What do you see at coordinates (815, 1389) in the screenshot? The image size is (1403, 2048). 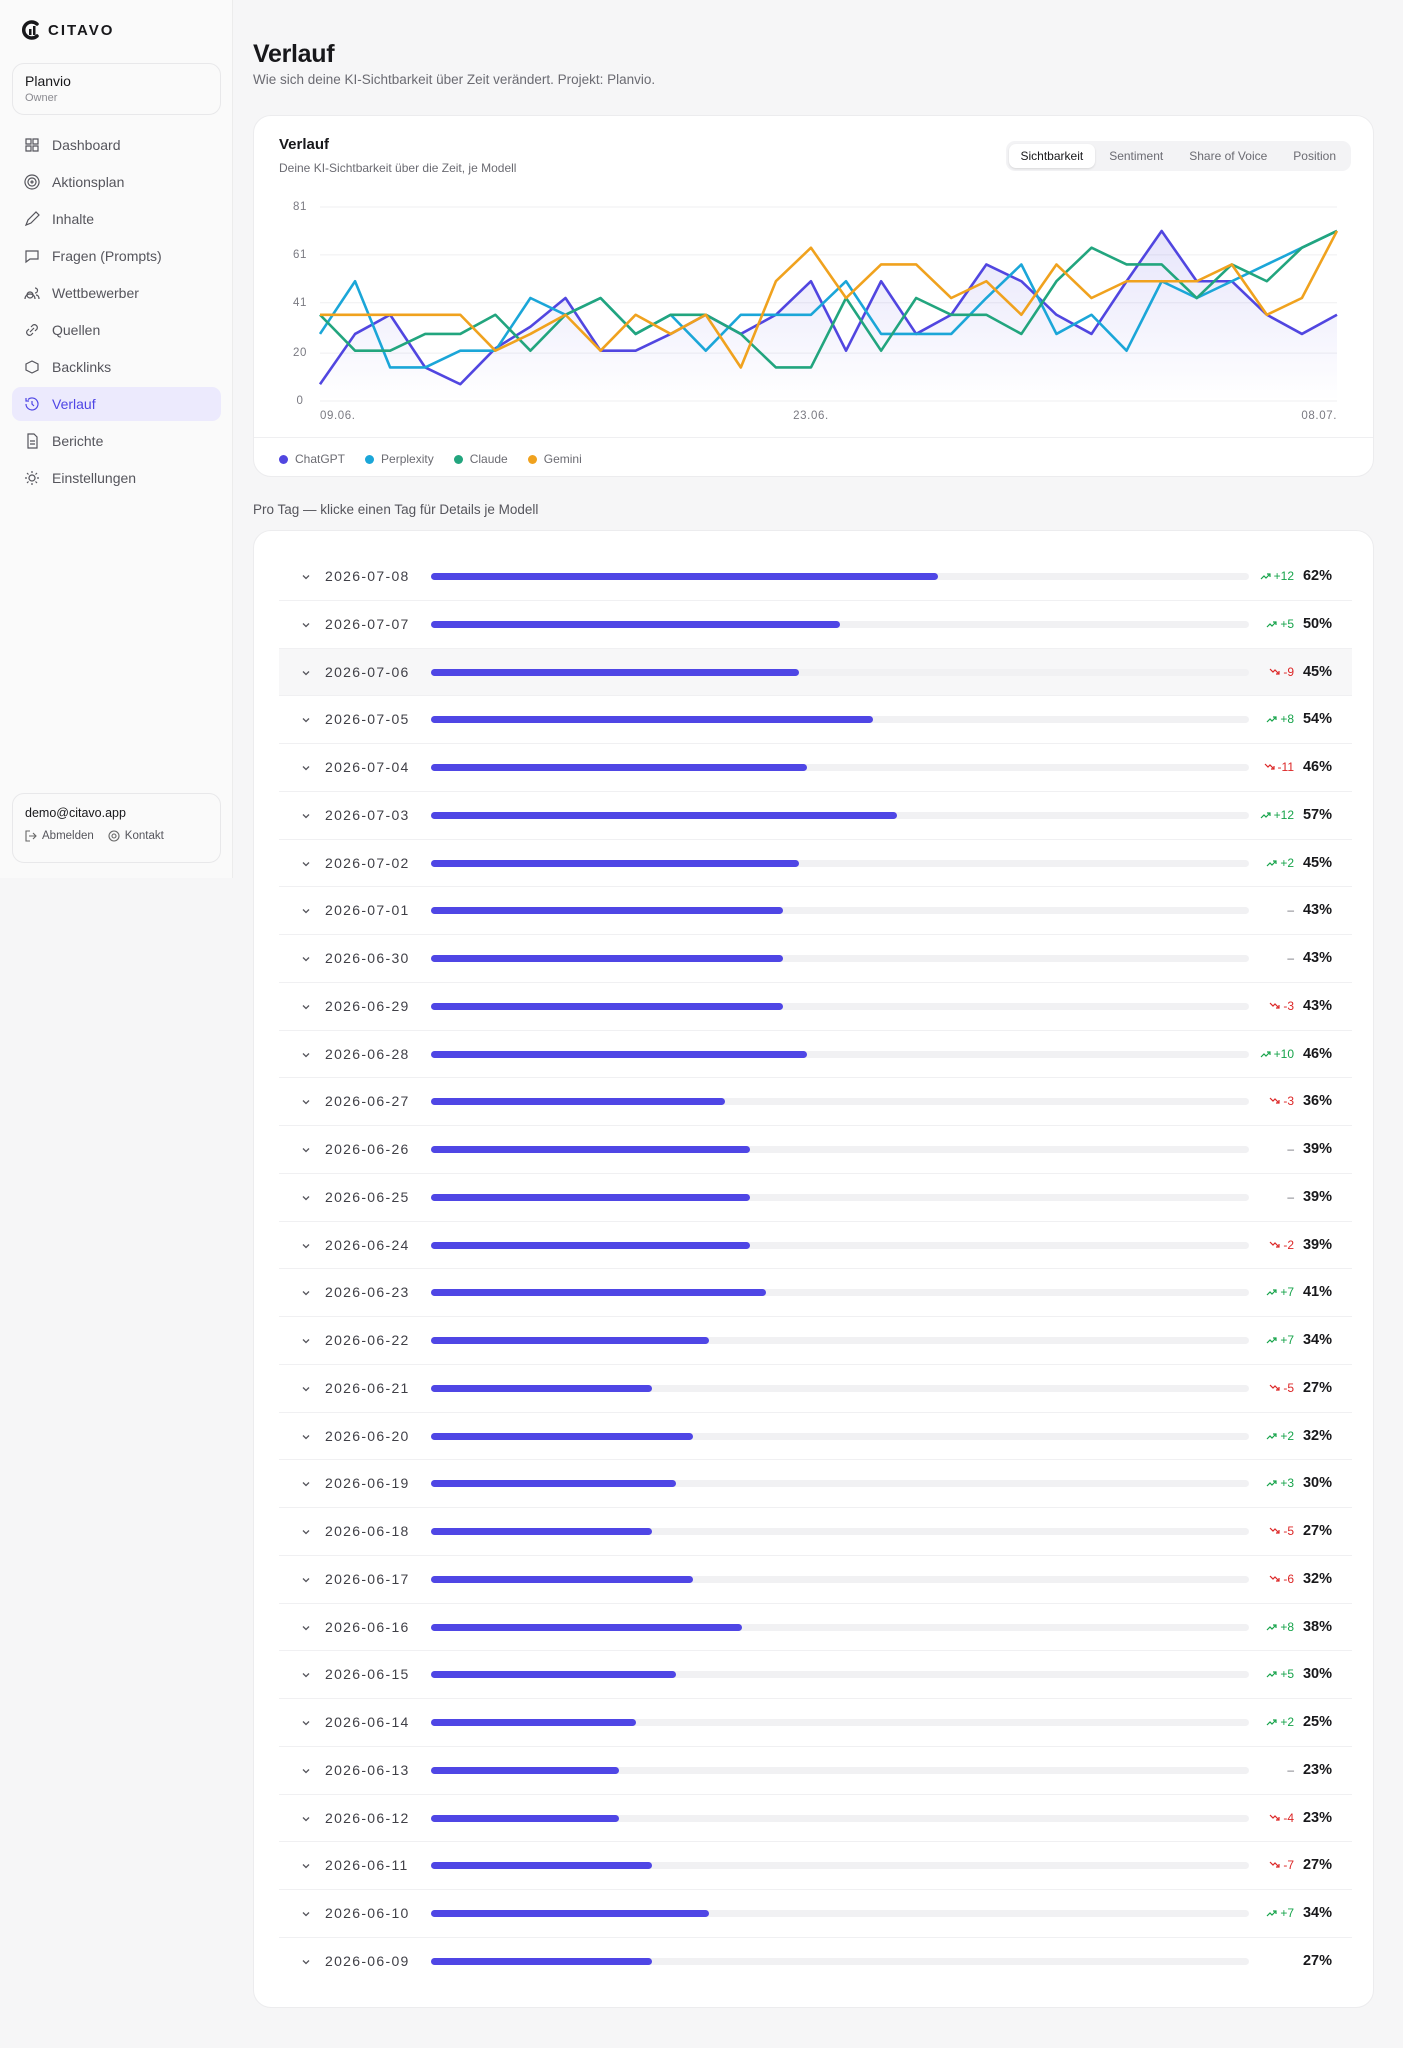 I see `day-row: 2026-06-21 -5 27%` at bounding box center [815, 1389].